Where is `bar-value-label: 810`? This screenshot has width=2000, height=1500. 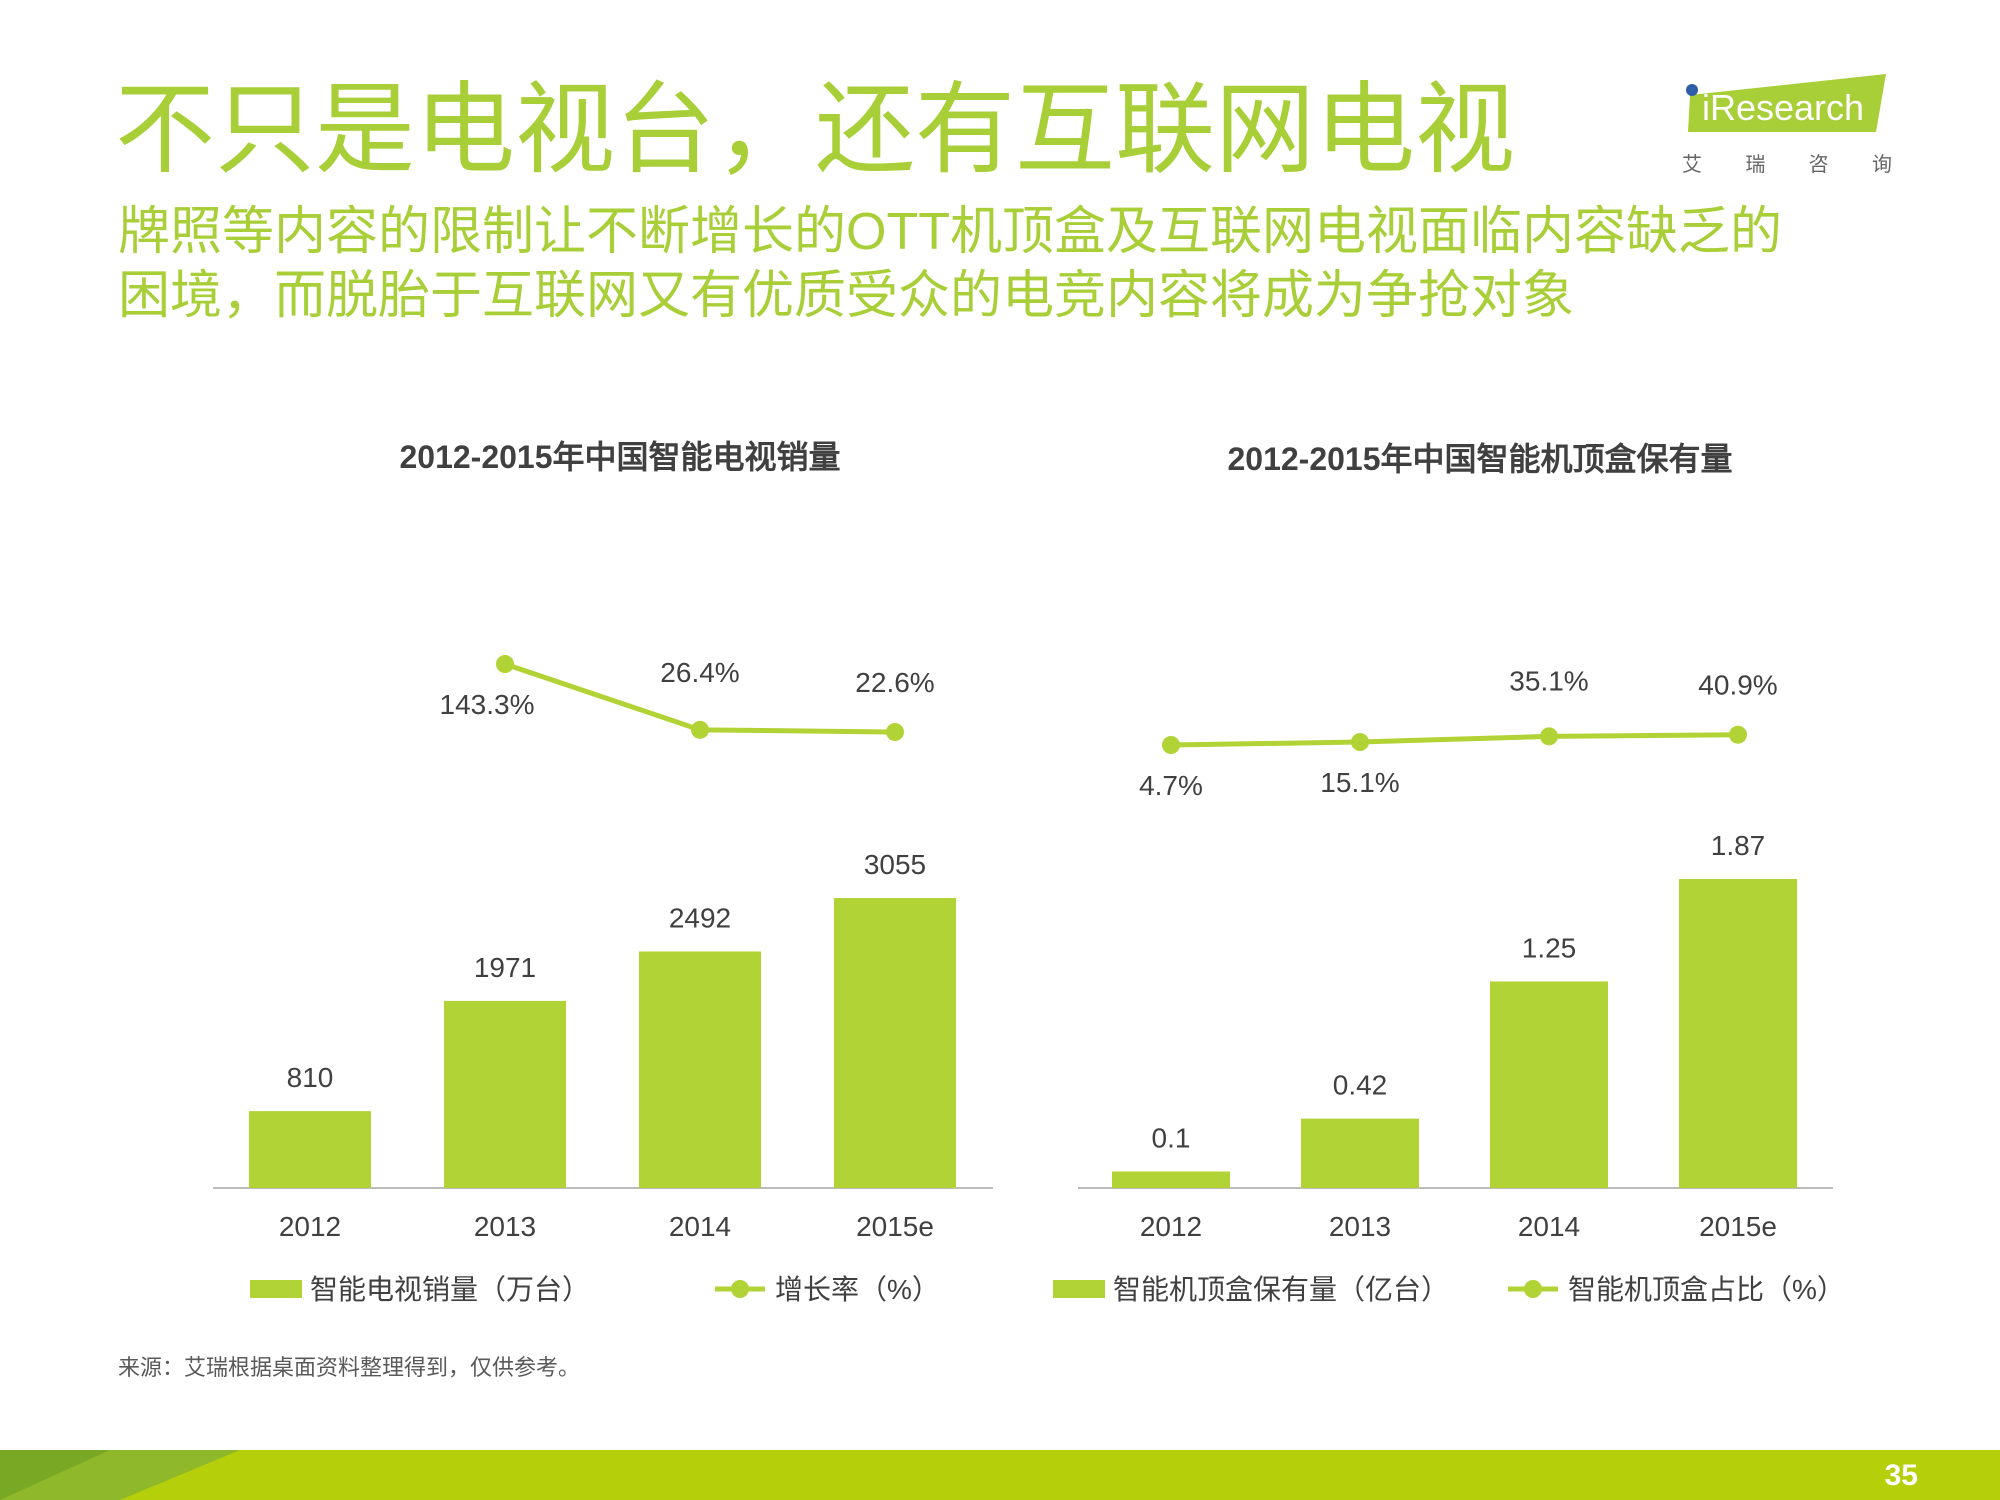 bar-value-label: 810 is located at coordinates (310, 1077).